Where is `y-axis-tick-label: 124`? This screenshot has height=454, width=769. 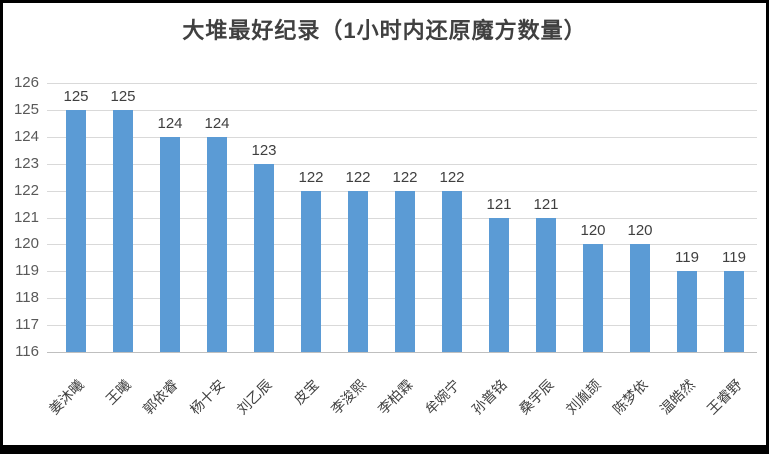 y-axis-tick-label: 124 is located at coordinates (26, 136).